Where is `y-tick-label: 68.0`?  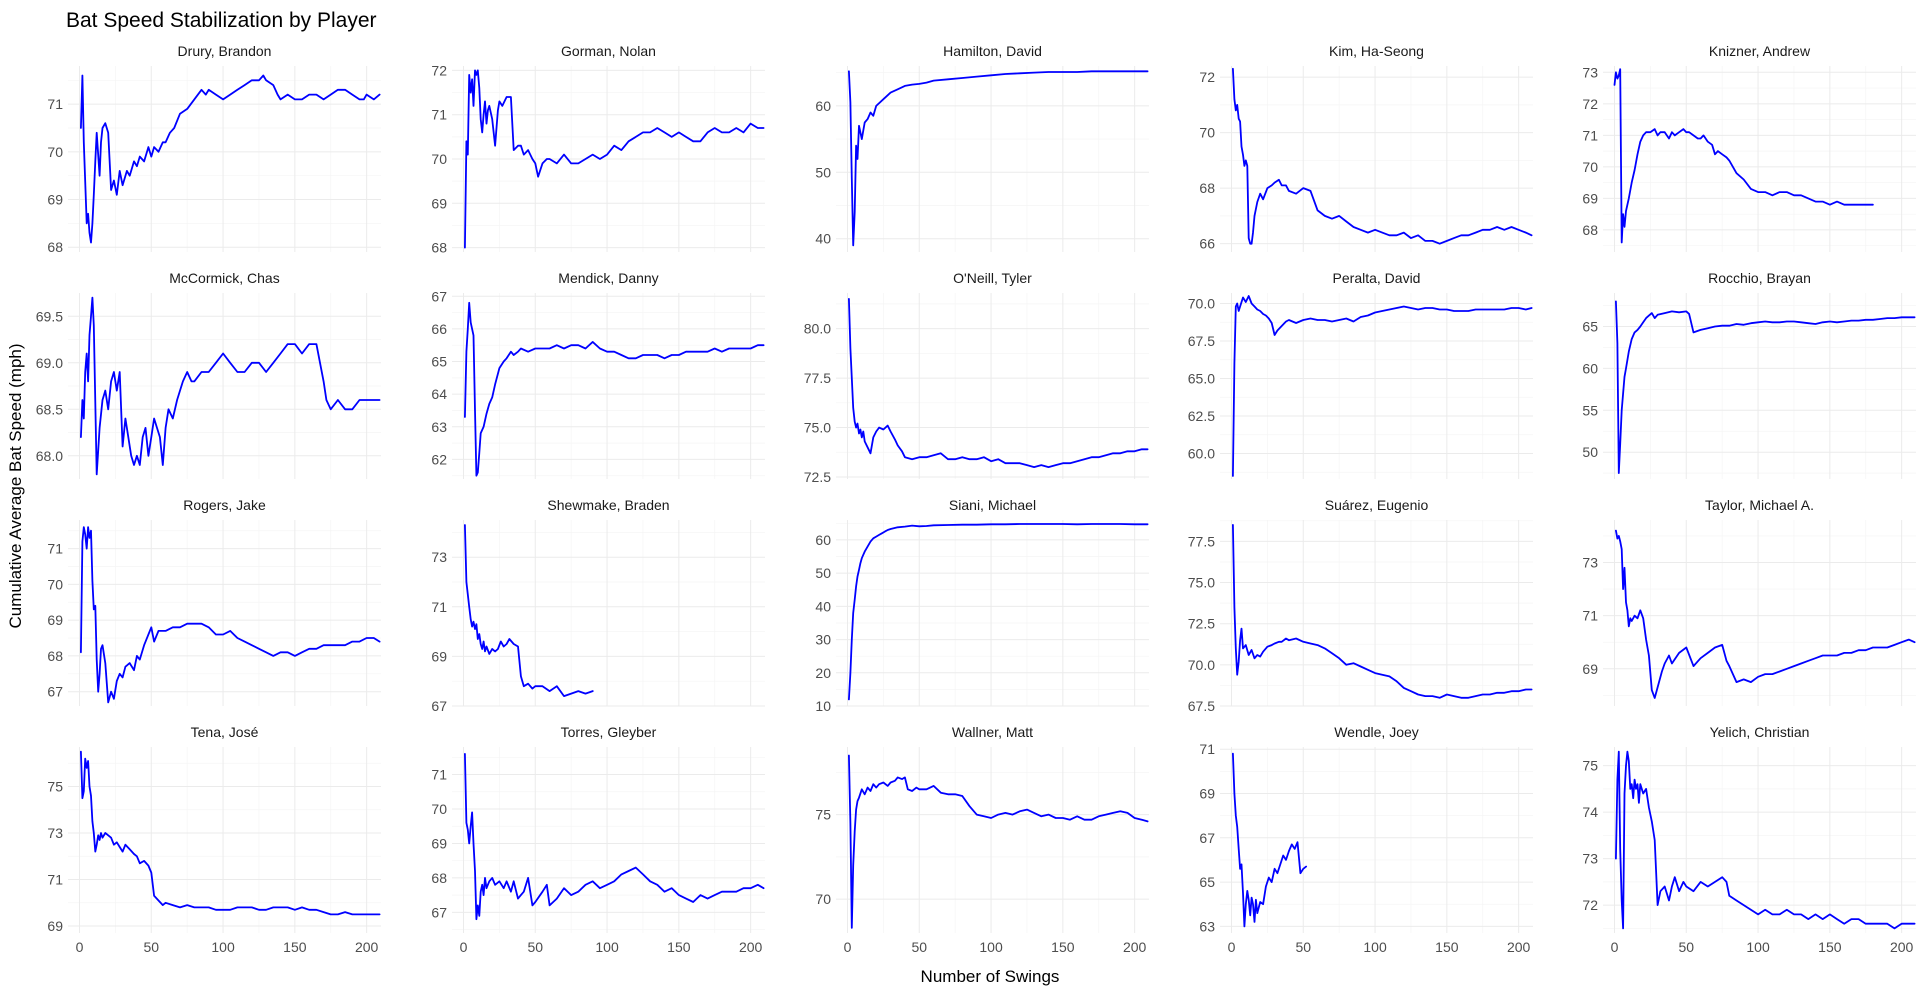
y-tick-label: 68.0 is located at coordinates (49, 456).